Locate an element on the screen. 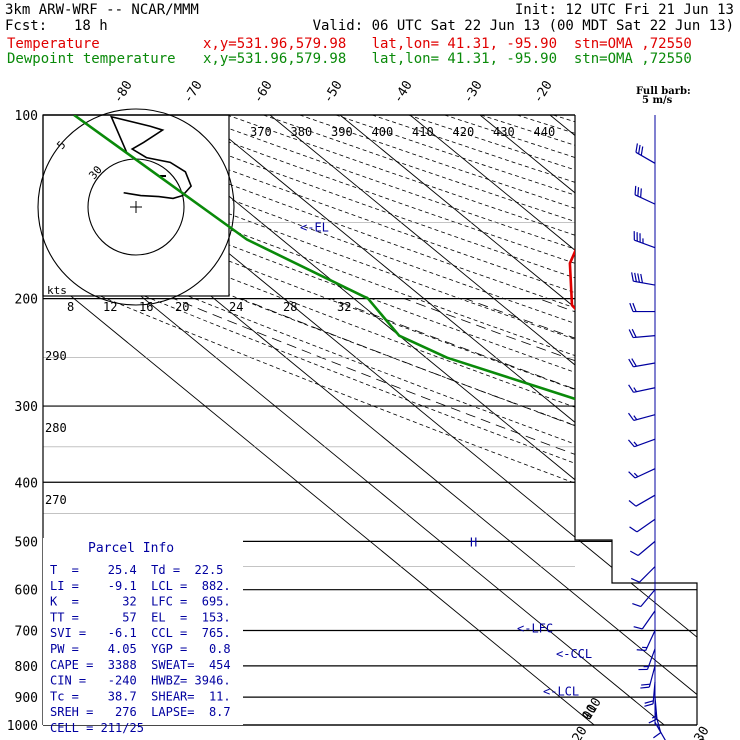 The image size is (740, 740). pressure-tick-label: 600 is located at coordinates (26, 591).